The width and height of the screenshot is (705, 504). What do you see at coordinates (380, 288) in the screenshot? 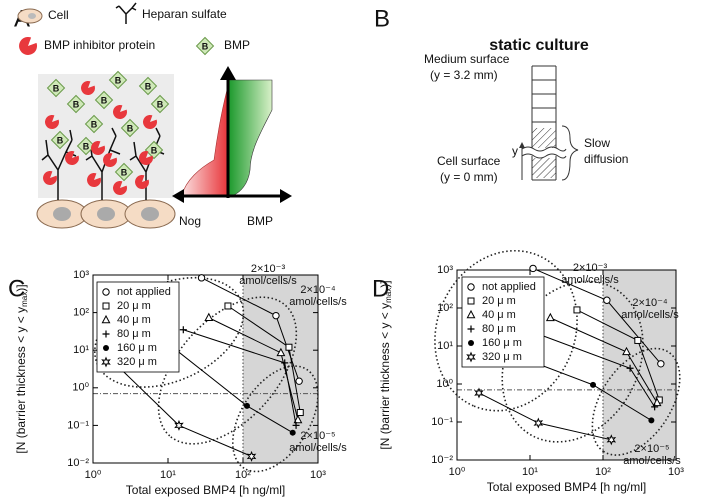
I see `panel-label: D` at bounding box center [380, 288].